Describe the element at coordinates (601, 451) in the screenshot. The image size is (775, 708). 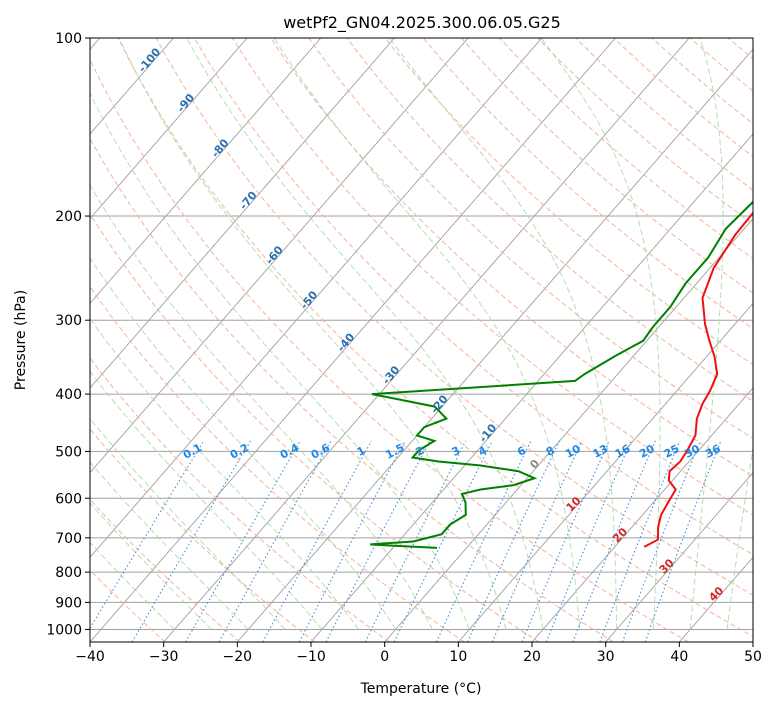
I see `mixing-ratio-label: 13` at that location.